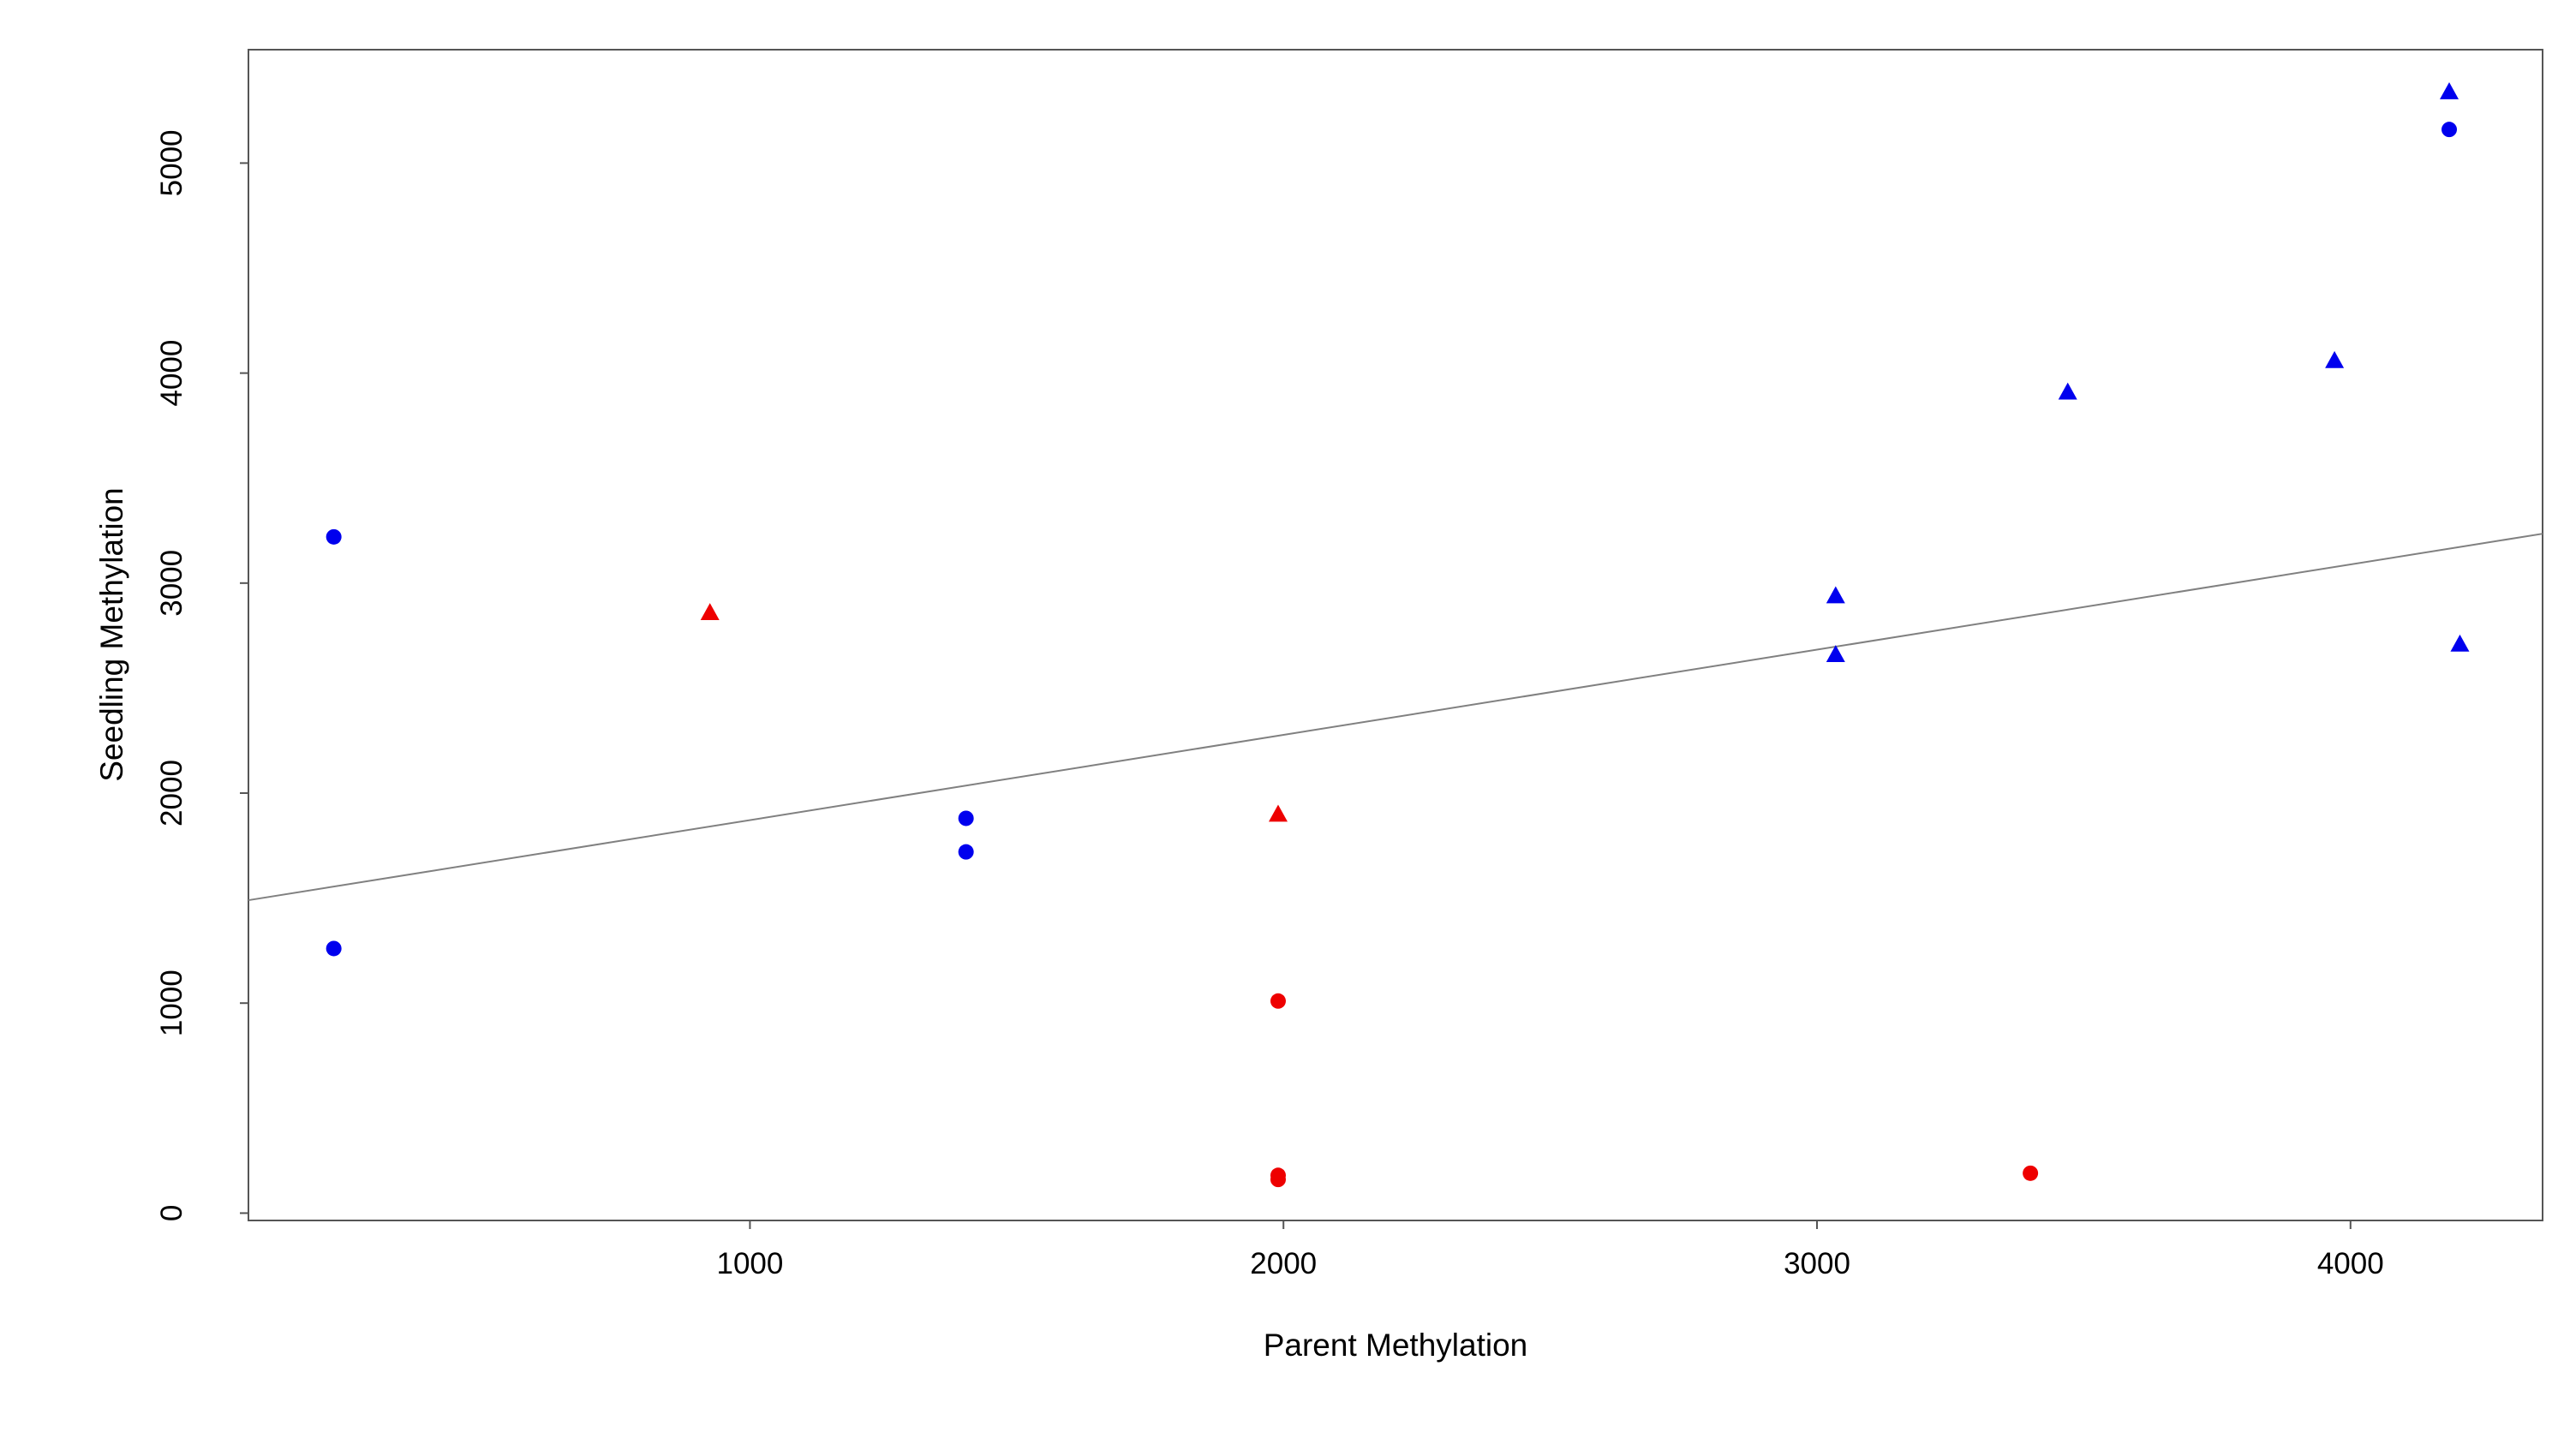 The height and width of the screenshot is (1456, 2570). I want to click on y-axis-title: Seedling Methylation, so click(111, 634).